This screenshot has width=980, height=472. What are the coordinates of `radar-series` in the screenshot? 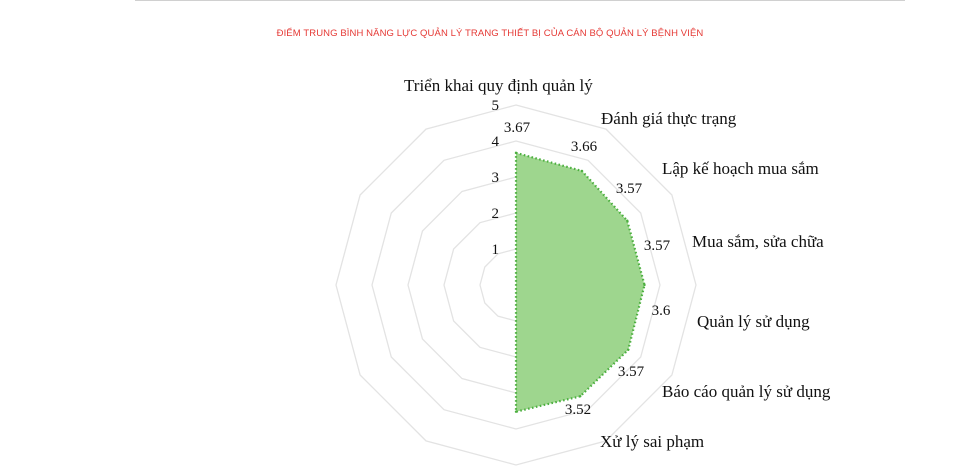 It's located at (580, 282).